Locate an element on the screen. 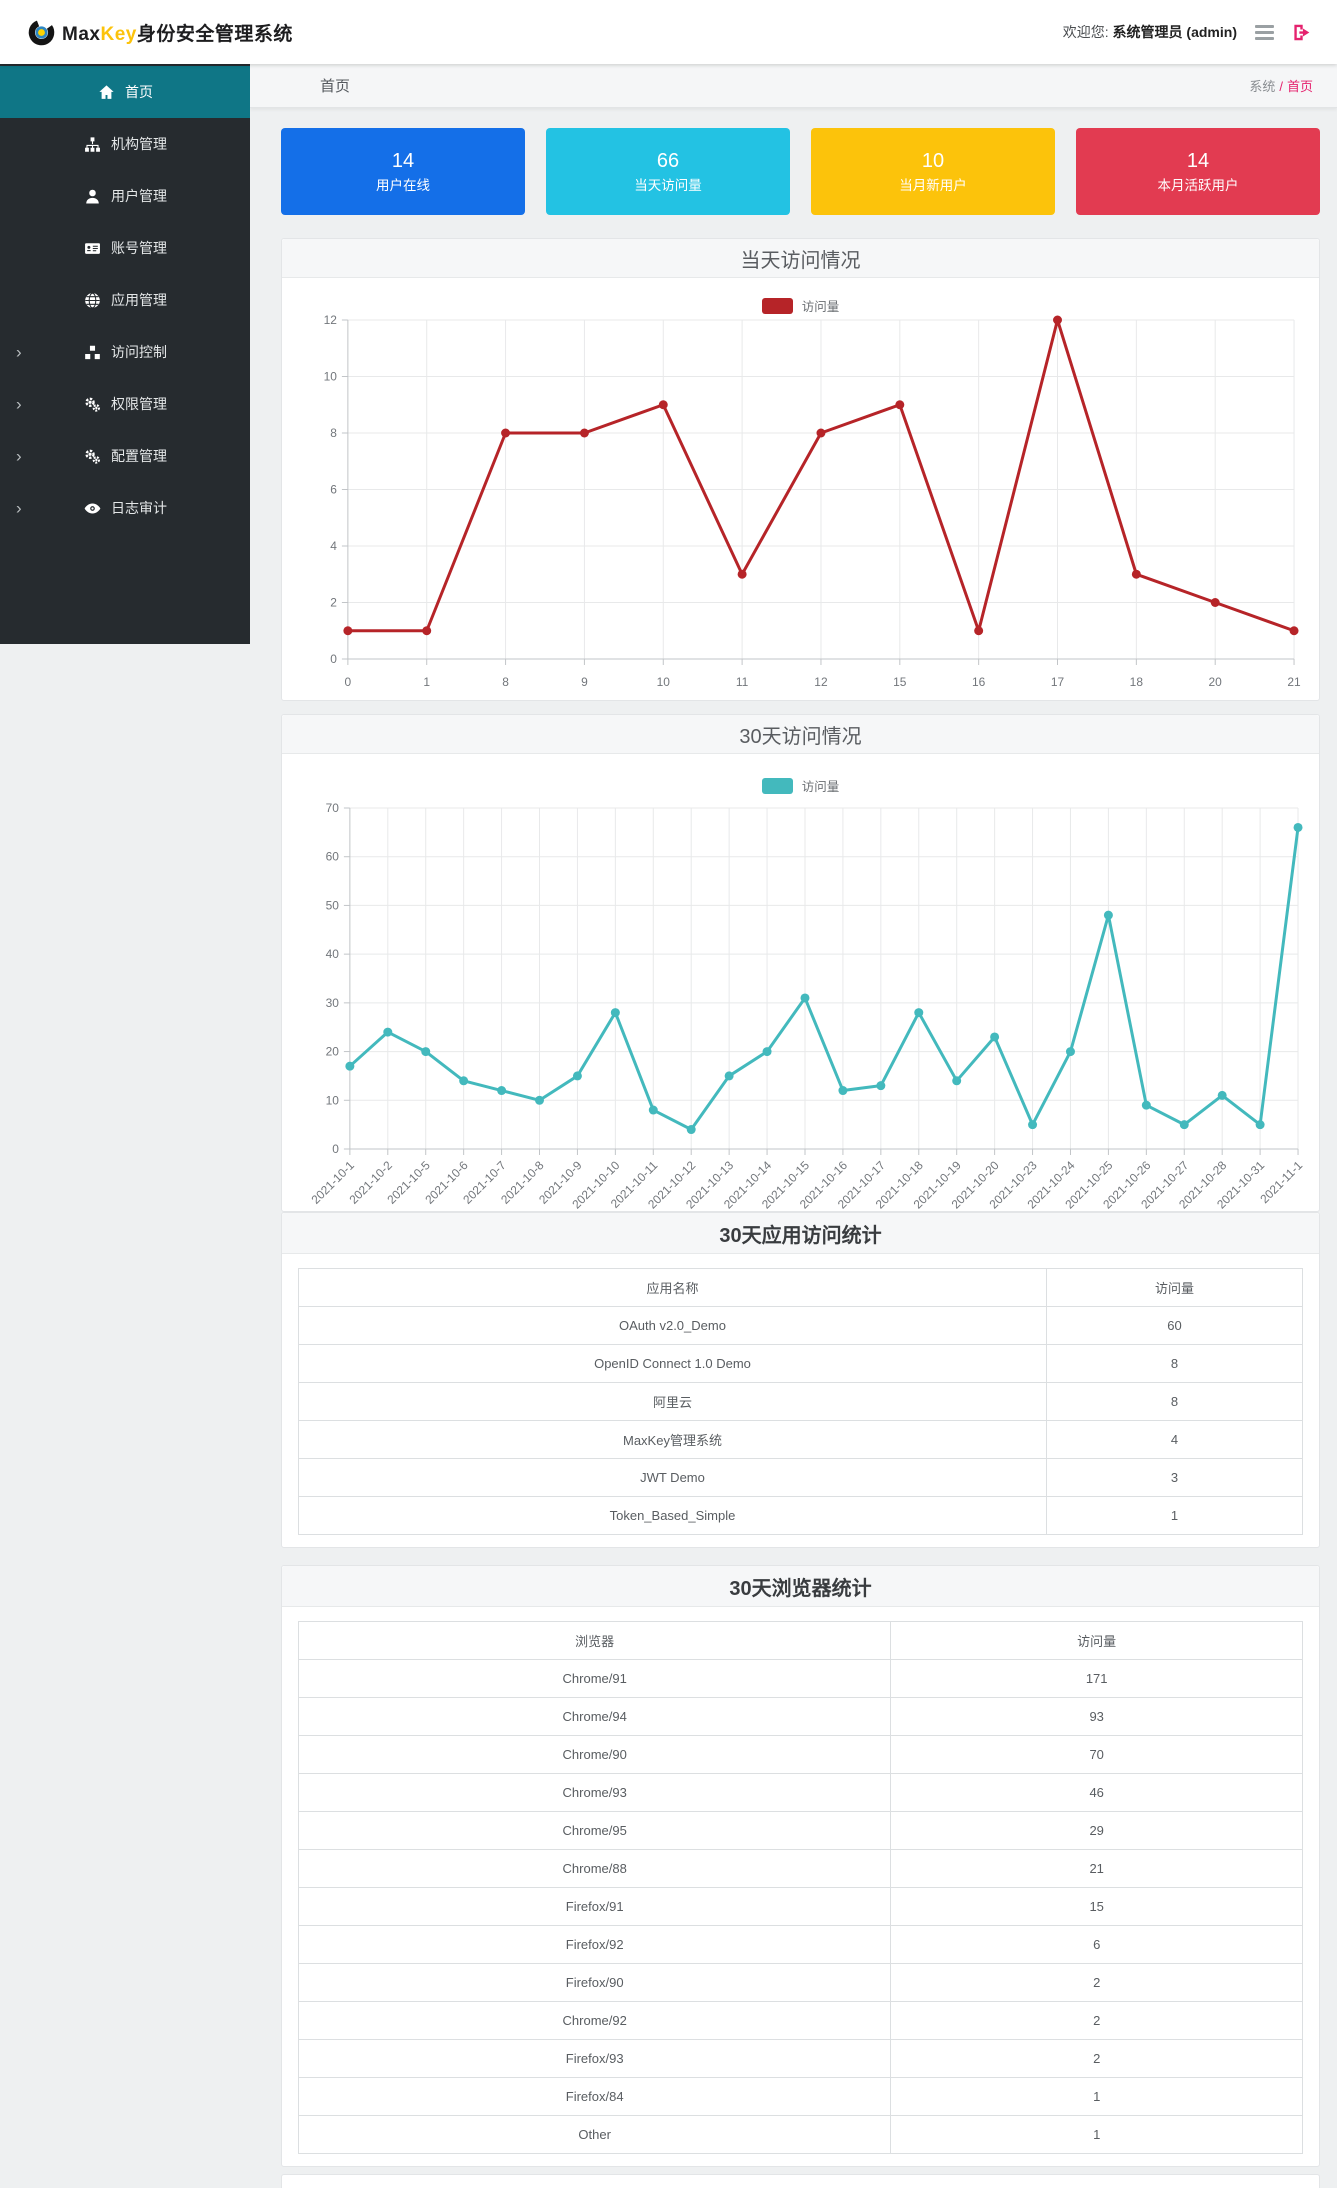 This screenshot has height=2188, width=1337. table-row: MaxKey管理系统 4 is located at coordinates (801, 1439).